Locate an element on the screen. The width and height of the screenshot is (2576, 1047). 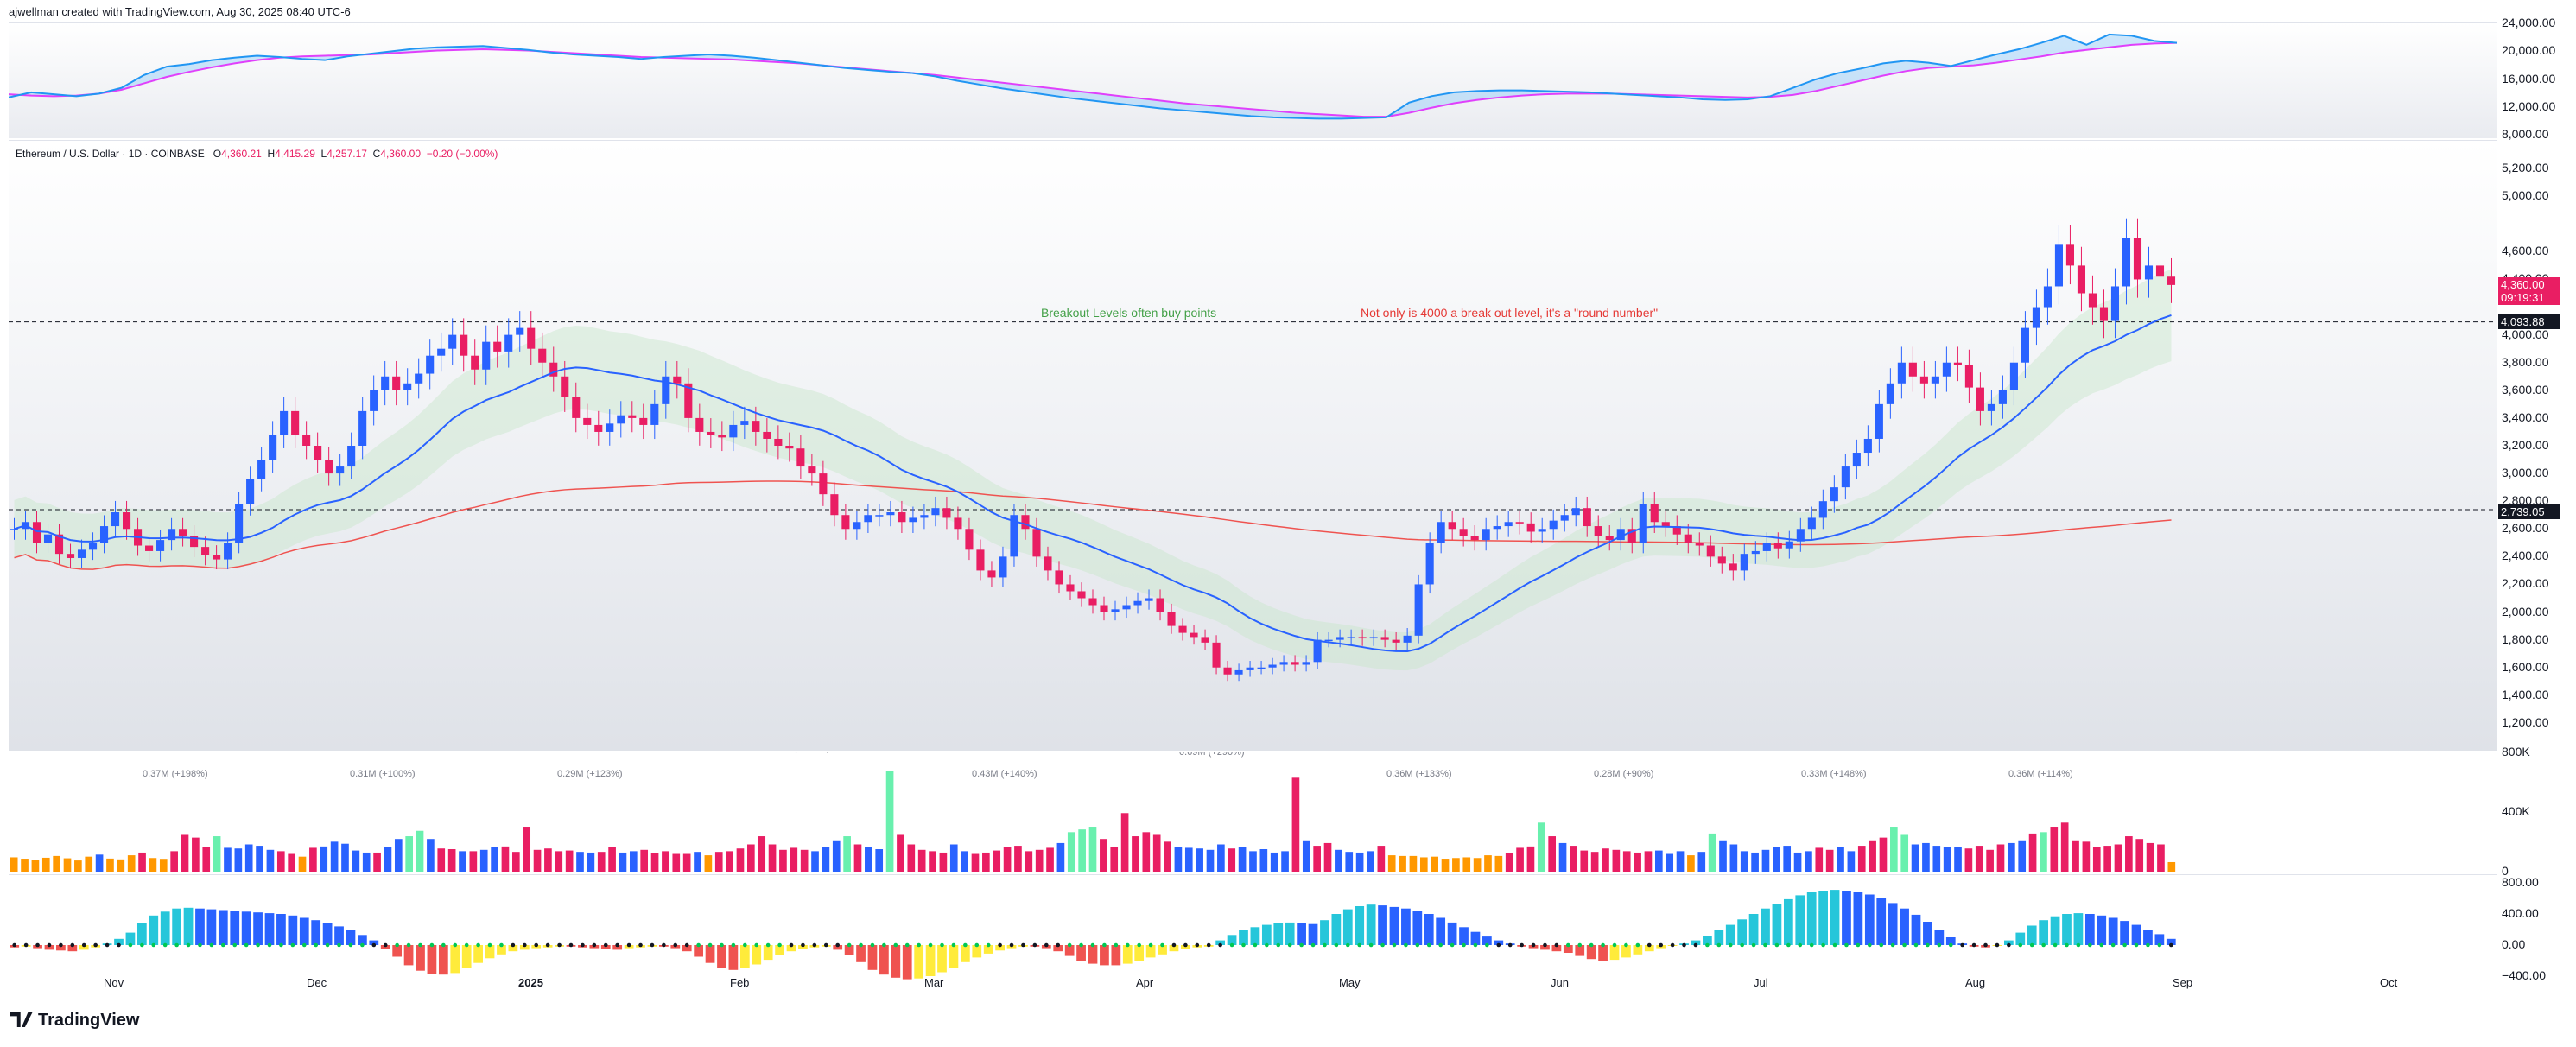
tradingview-logo: TradingView is located at coordinates (74, 1021).